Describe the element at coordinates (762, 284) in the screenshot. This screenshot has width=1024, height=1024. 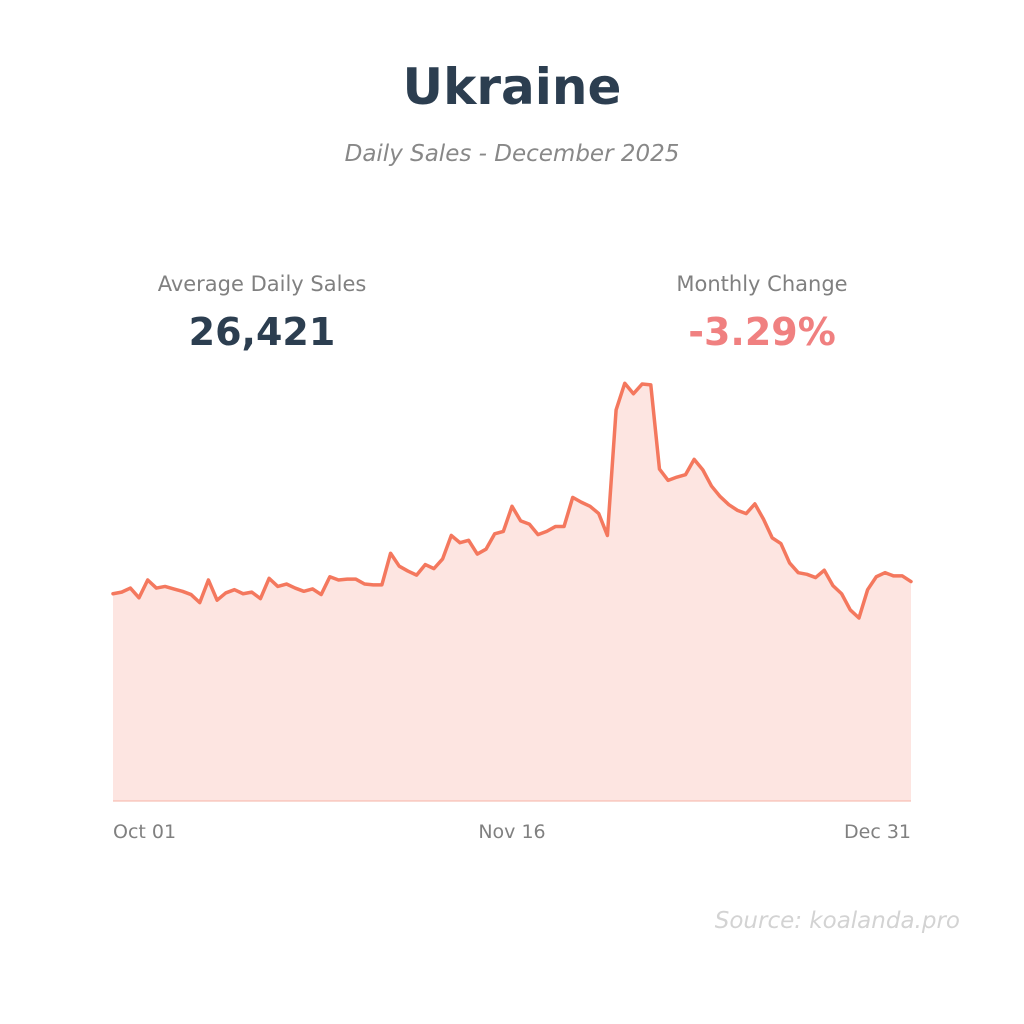
I see `monthly-change-label: Monthly Change` at that location.